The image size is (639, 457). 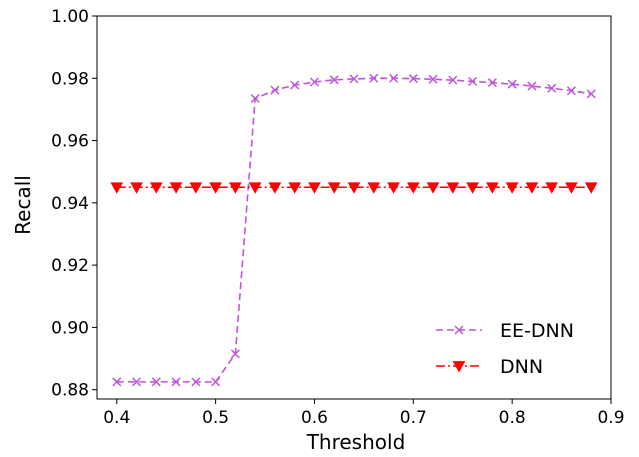 I want to click on y-tick-label: 0.92, so click(x=70, y=266).